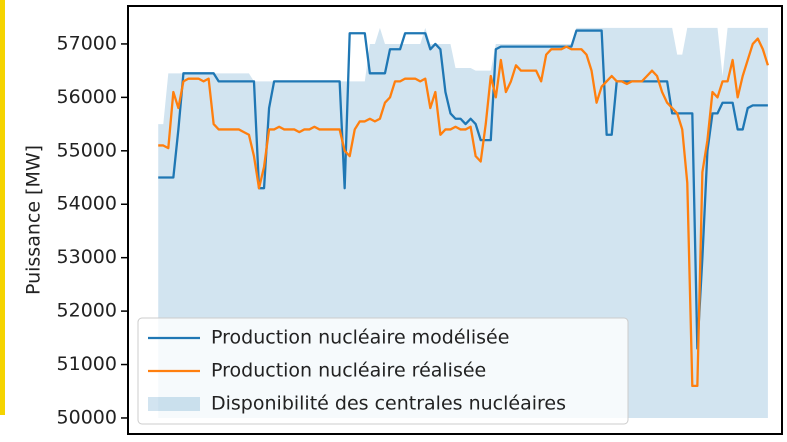 Image resolution: width=787 pixels, height=442 pixels. I want to click on legend-label: Disponibilité des centrales nucléaires, so click(388, 404).